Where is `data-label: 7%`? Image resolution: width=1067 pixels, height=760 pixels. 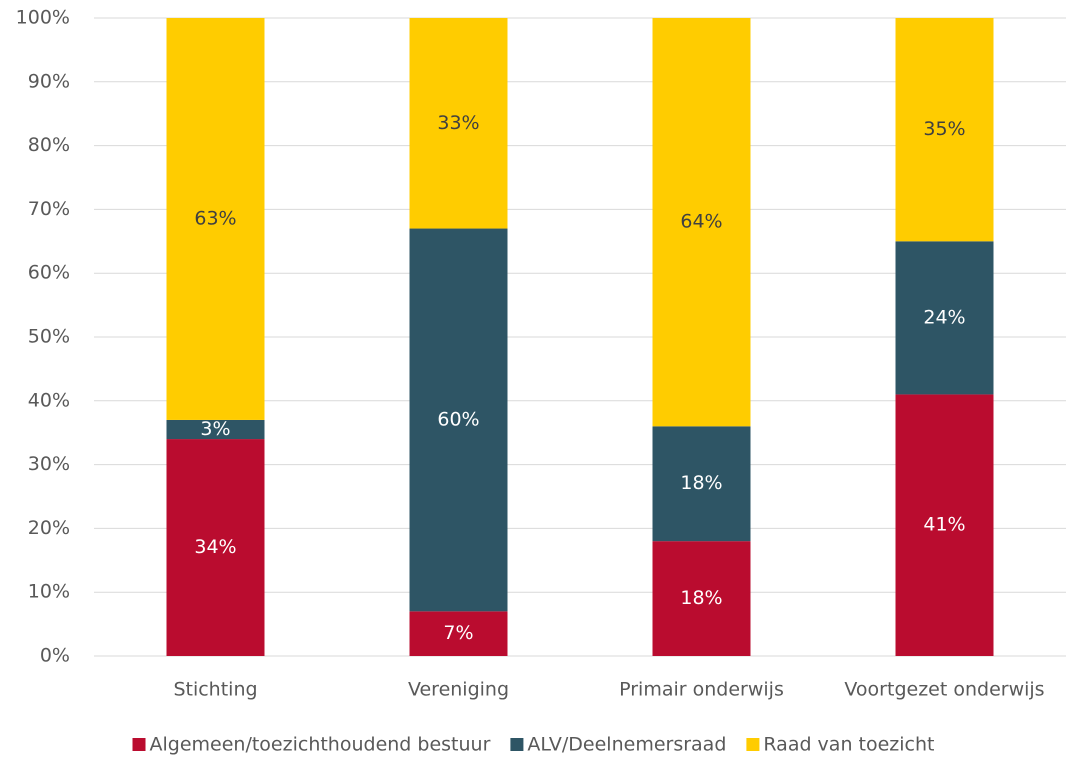
data-label: 7% is located at coordinates (458, 633).